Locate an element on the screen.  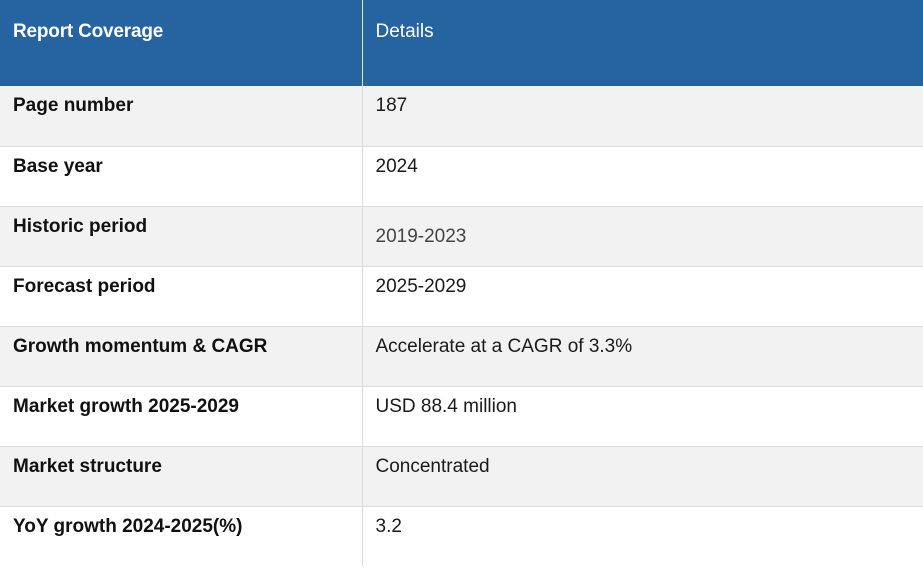
row-label: Forecast period is located at coordinates (181, 295).